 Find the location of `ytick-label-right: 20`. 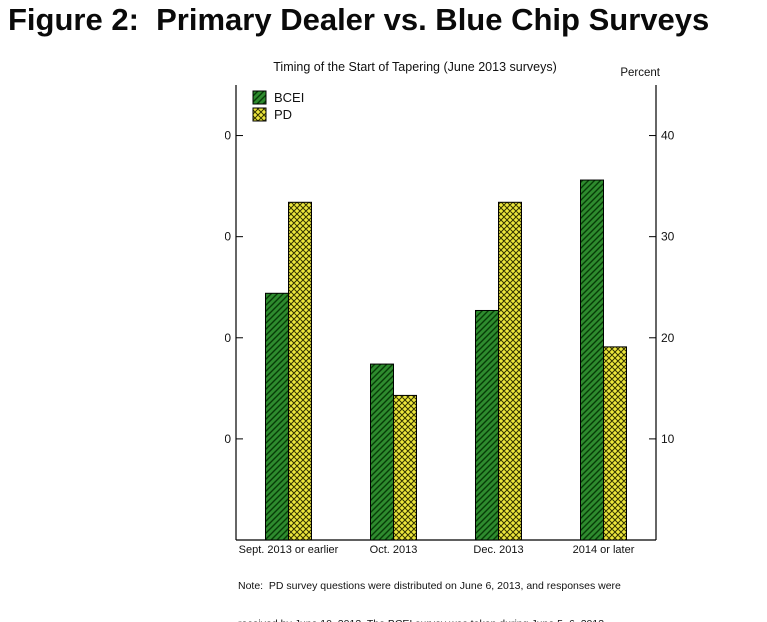

ytick-label-right: 20 is located at coordinates (668, 338).